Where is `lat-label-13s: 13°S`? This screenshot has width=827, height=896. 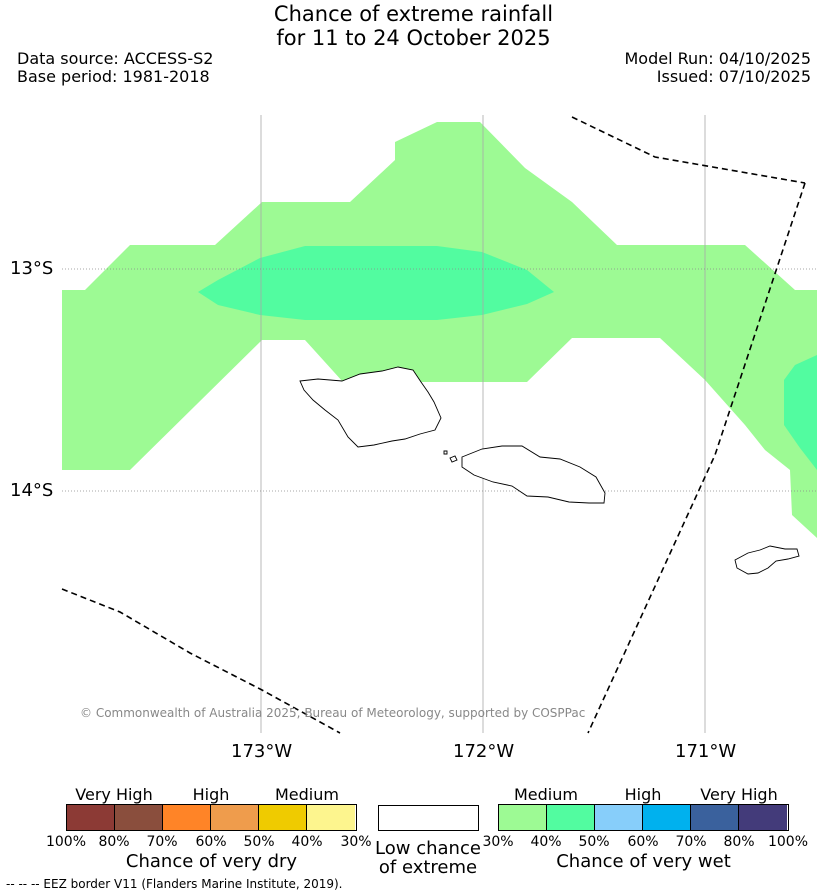
lat-label-13s: 13°S is located at coordinates (32, 268).